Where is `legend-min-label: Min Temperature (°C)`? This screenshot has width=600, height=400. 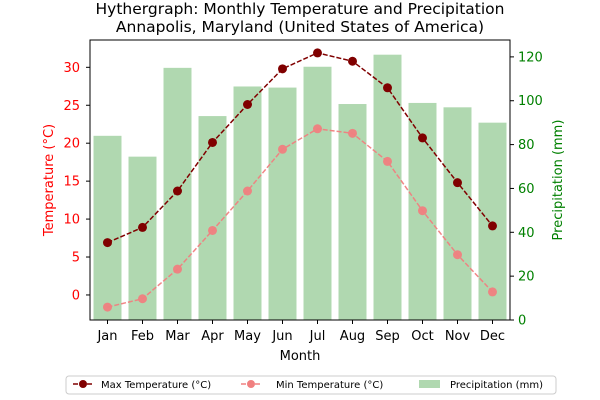 legend-min-label: Min Temperature (°C) is located at coordinates (329, 385).